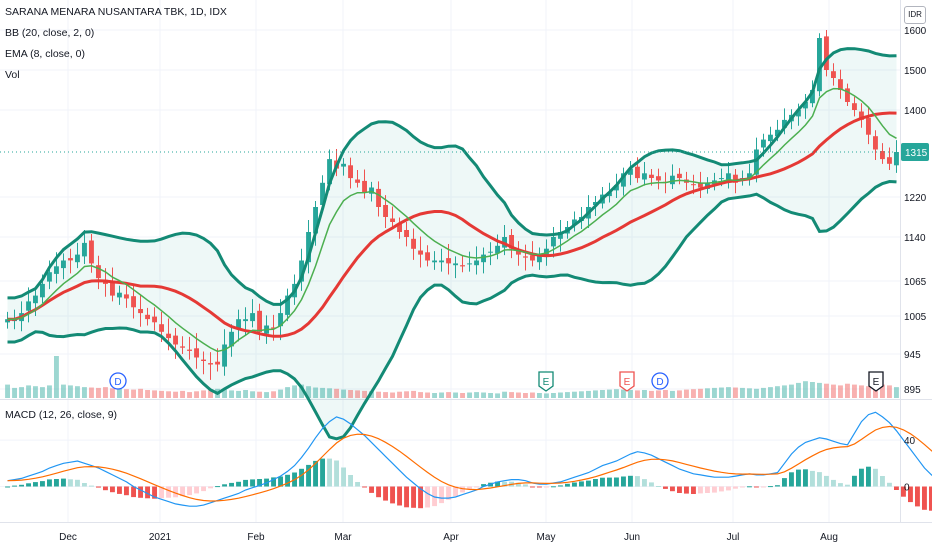 The image size is (932, 550). I want to click on bollinger-legend: BB (20, close, 2, 0), so click(50, 33).